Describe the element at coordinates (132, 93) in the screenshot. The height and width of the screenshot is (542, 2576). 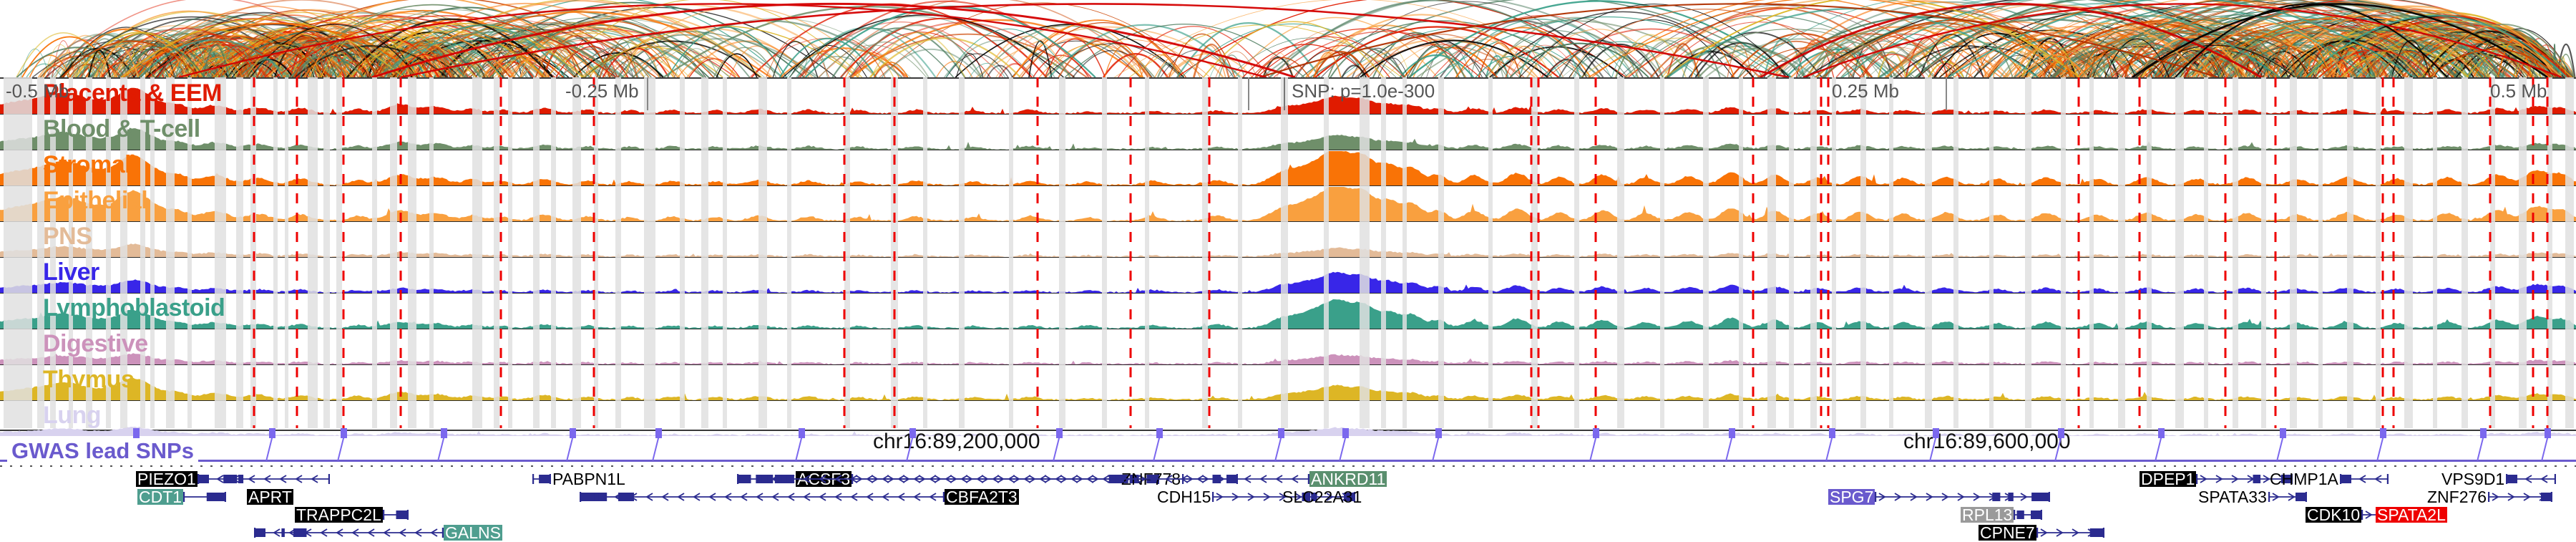
I see `track-label-placenta-eem: Placenta & EEM` at that location.